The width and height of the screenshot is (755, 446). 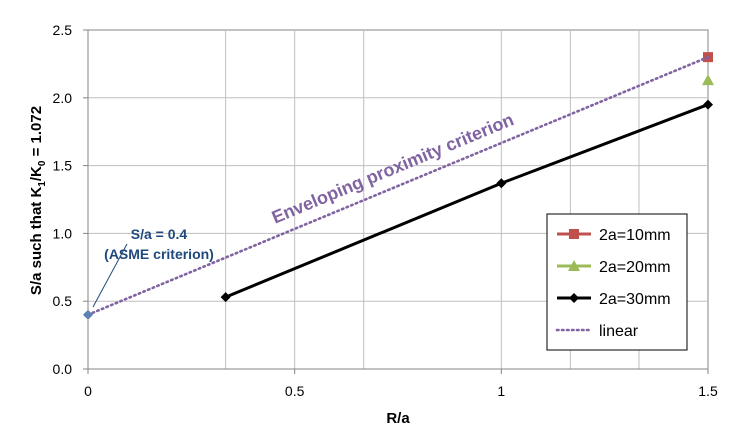 What do you see at coordinates (574, 265) in the screenshot?
I see `legend-swatch-marker-2a-20mm` at bounding box center [574, 265].